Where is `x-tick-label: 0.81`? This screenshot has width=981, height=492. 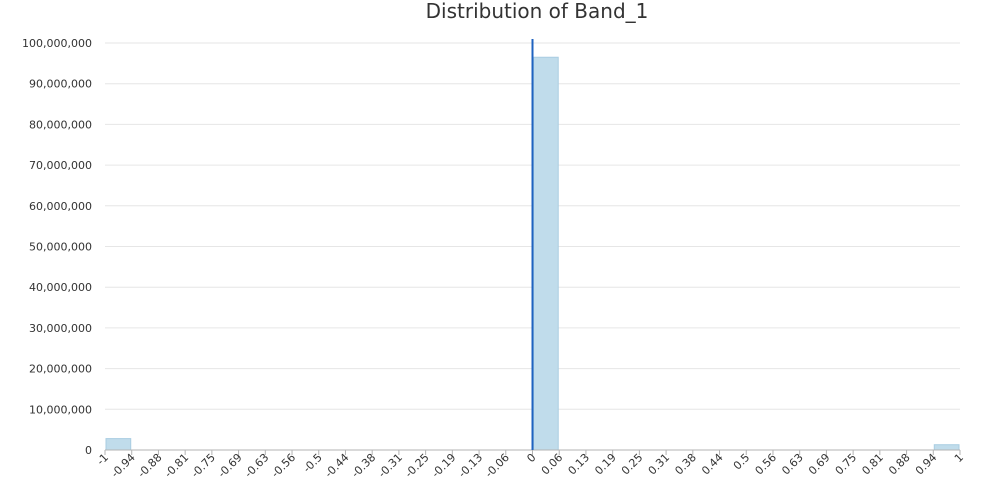
x-tick-label: 0.81 is located at coordinates (872, 464).